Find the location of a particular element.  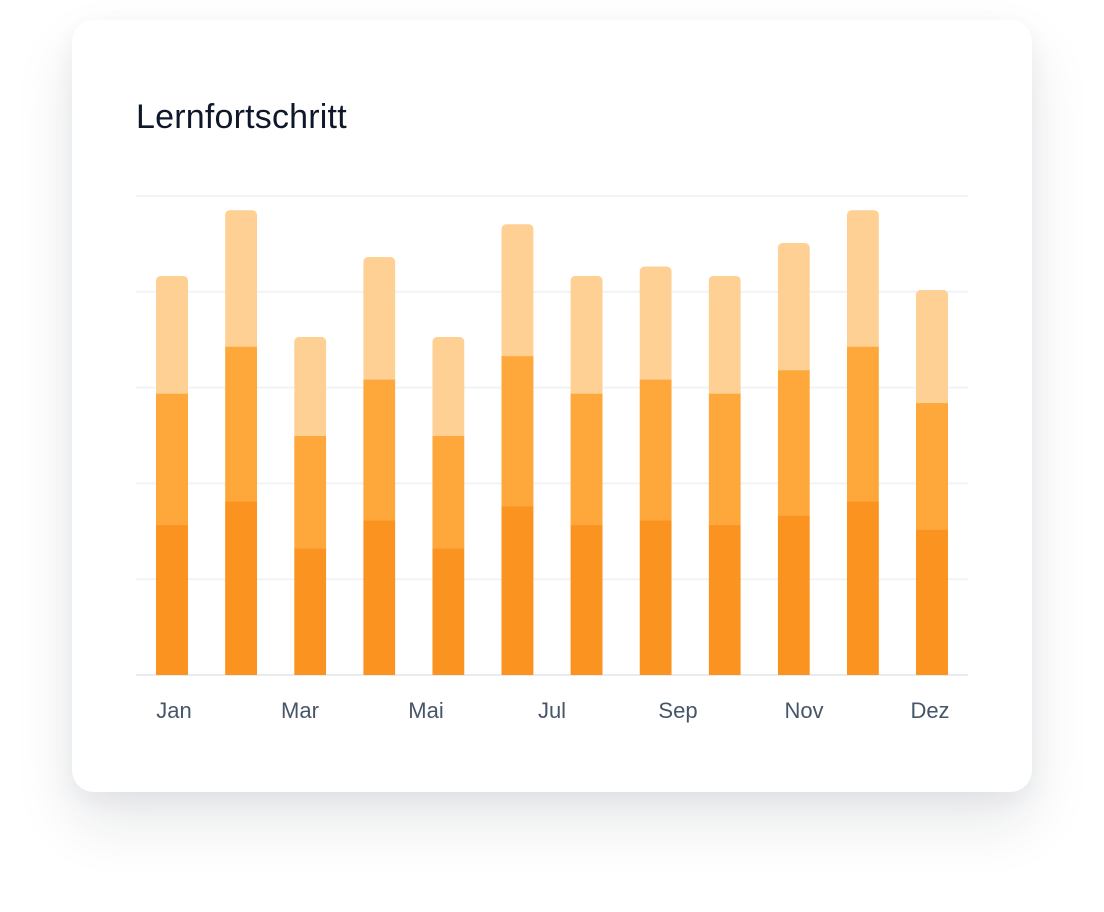

x-tick-label: Jul is located at coordinates (552, 710).